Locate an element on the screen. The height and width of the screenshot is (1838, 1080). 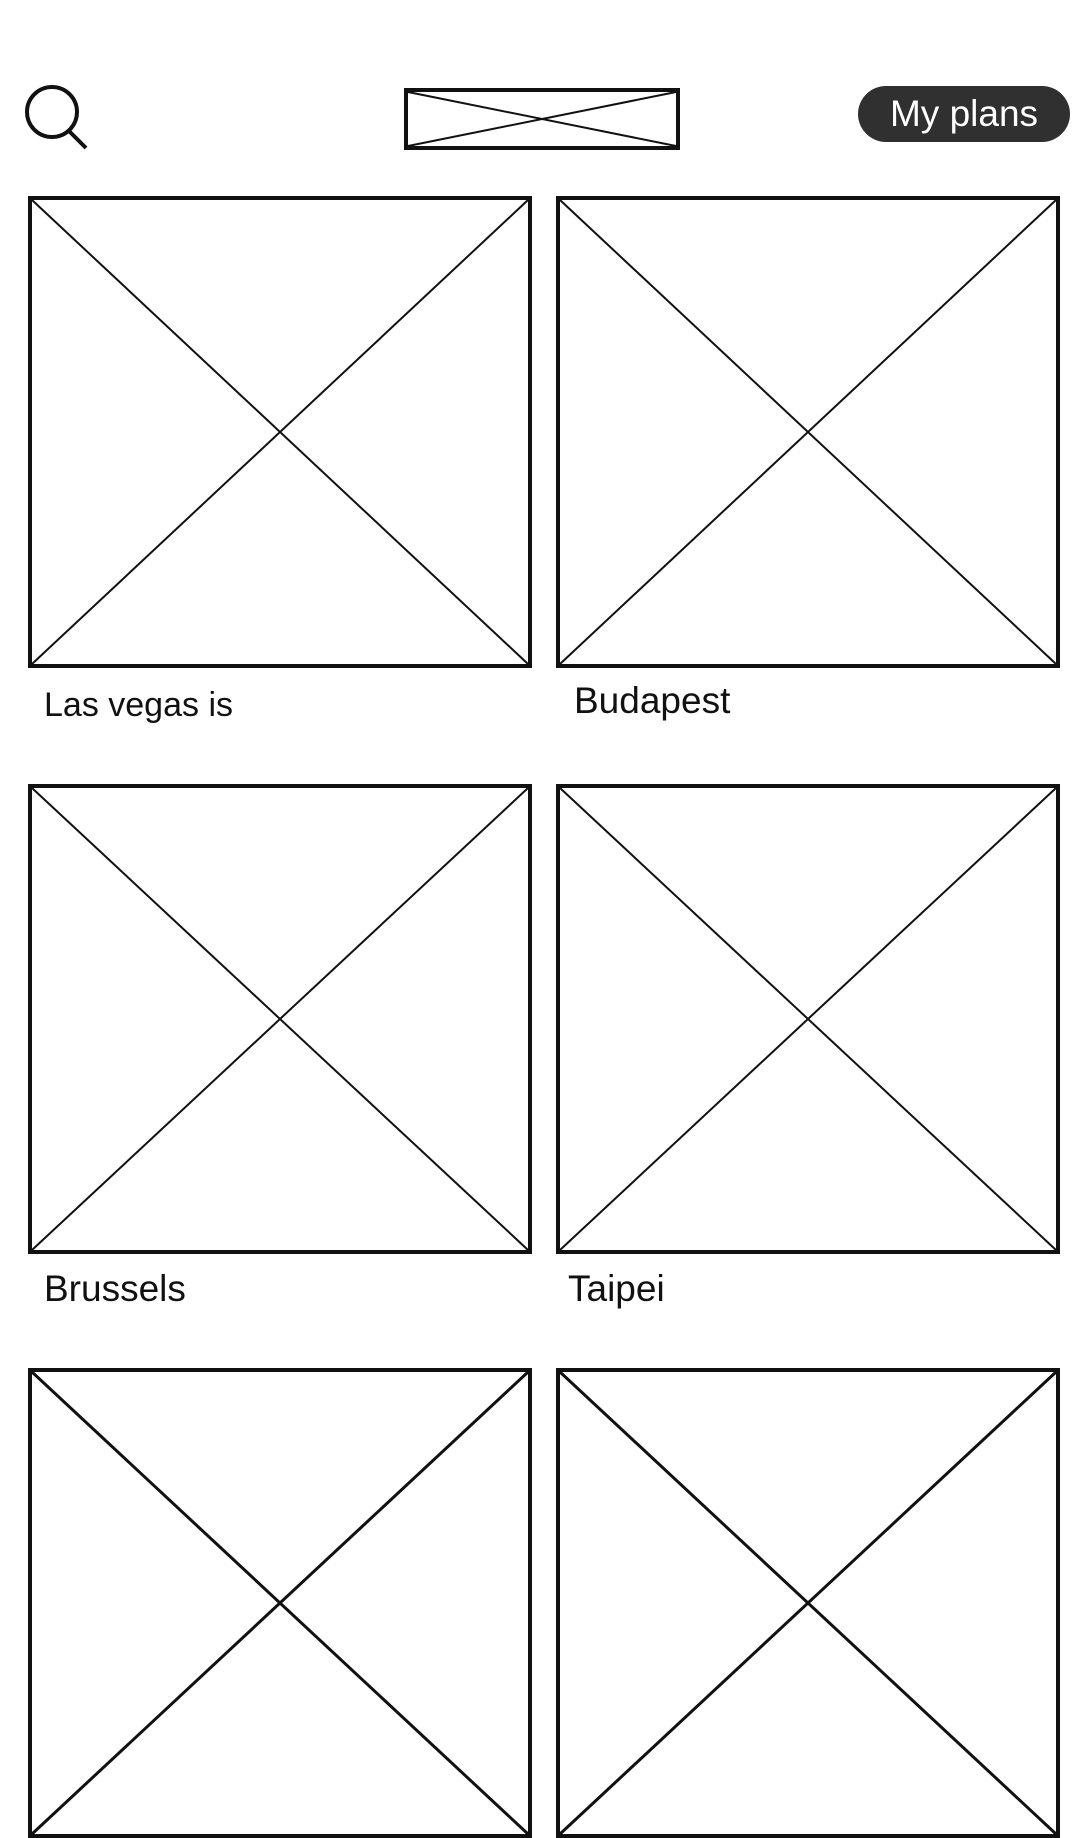
logo-placeholder is located at coordinates (542, 119).